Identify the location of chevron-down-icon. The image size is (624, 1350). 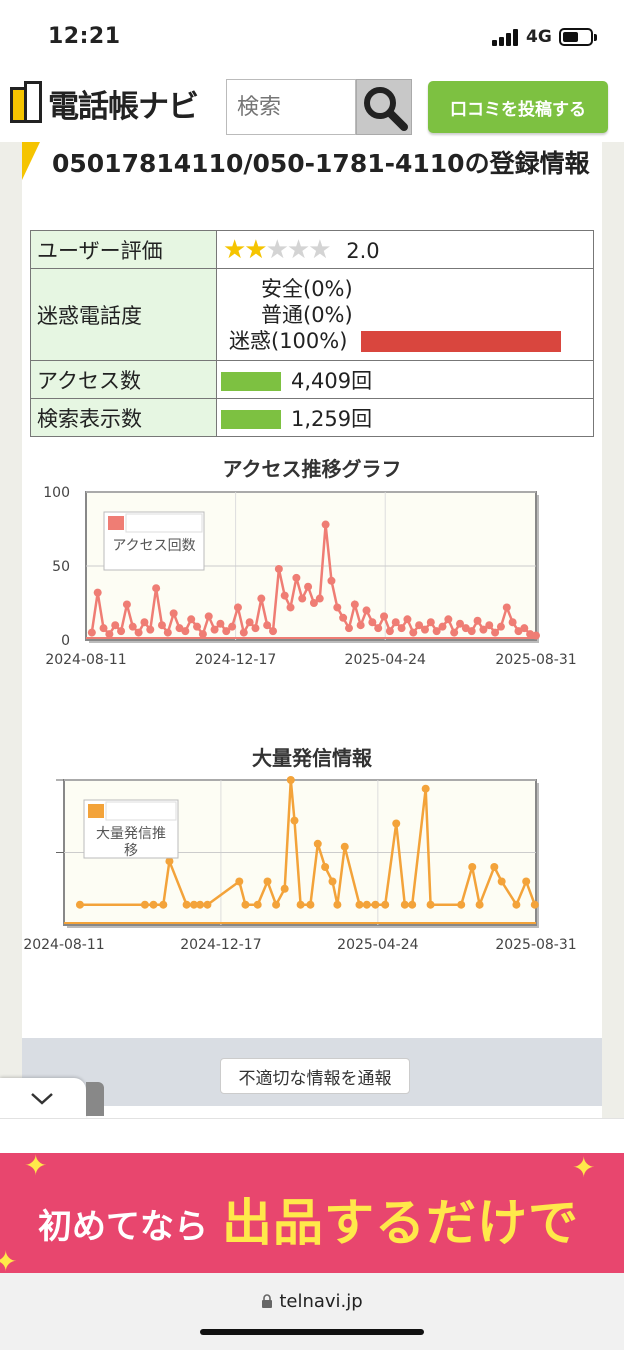
(42, 1099).